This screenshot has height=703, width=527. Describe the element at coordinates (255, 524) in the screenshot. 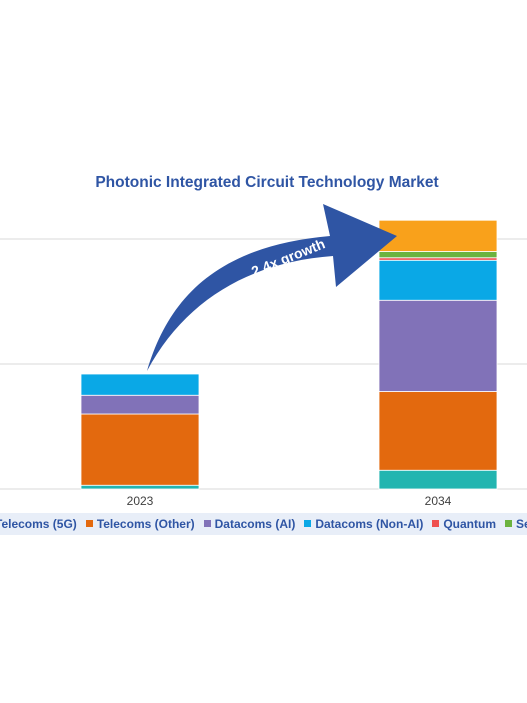

I see `legend-label: Datacoms (AI)` at that location.